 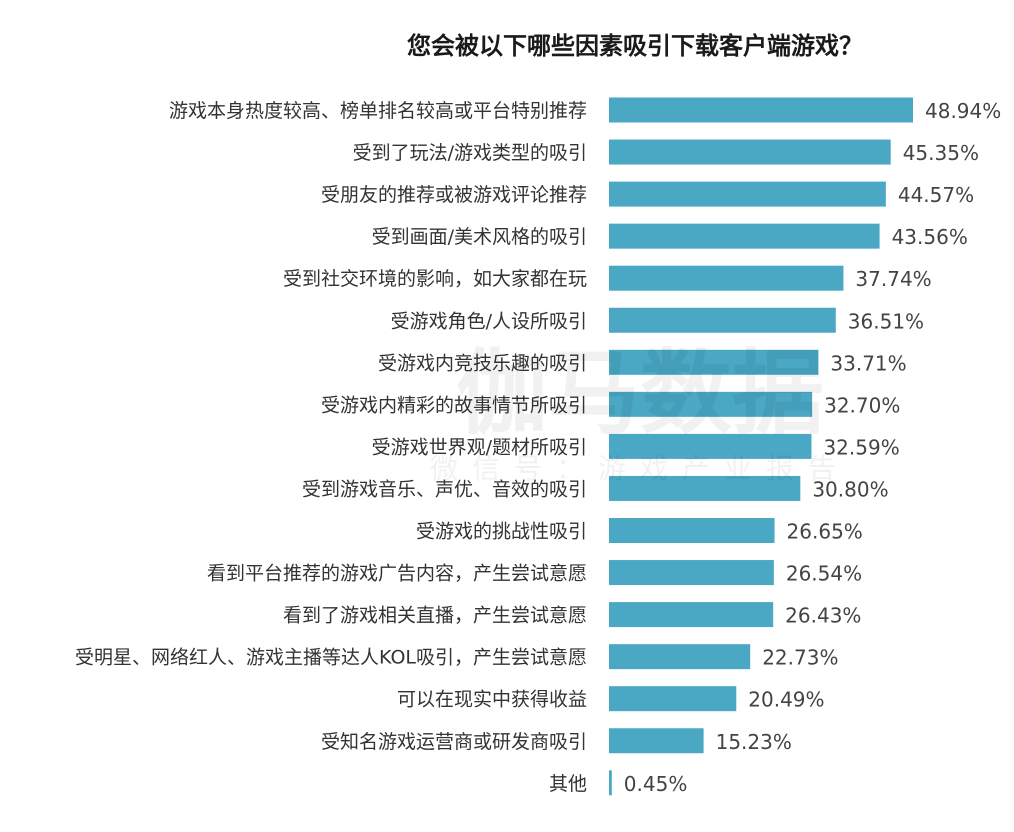 I want to click on category-label: 受游戏内精彩的故事情节所吸引, so click(x=454, y=405).